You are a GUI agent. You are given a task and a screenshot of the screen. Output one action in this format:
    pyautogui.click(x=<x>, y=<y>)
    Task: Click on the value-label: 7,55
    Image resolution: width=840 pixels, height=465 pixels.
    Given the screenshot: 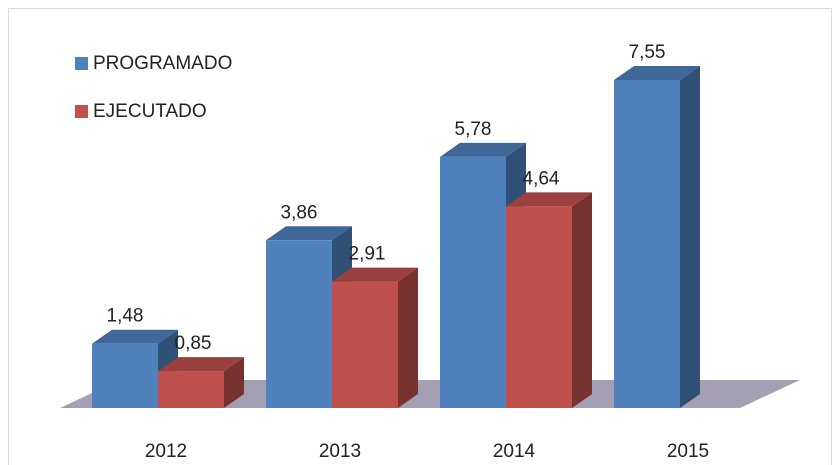 What is the action you would take?
    pyautogui.click(x=647, y=52)
    